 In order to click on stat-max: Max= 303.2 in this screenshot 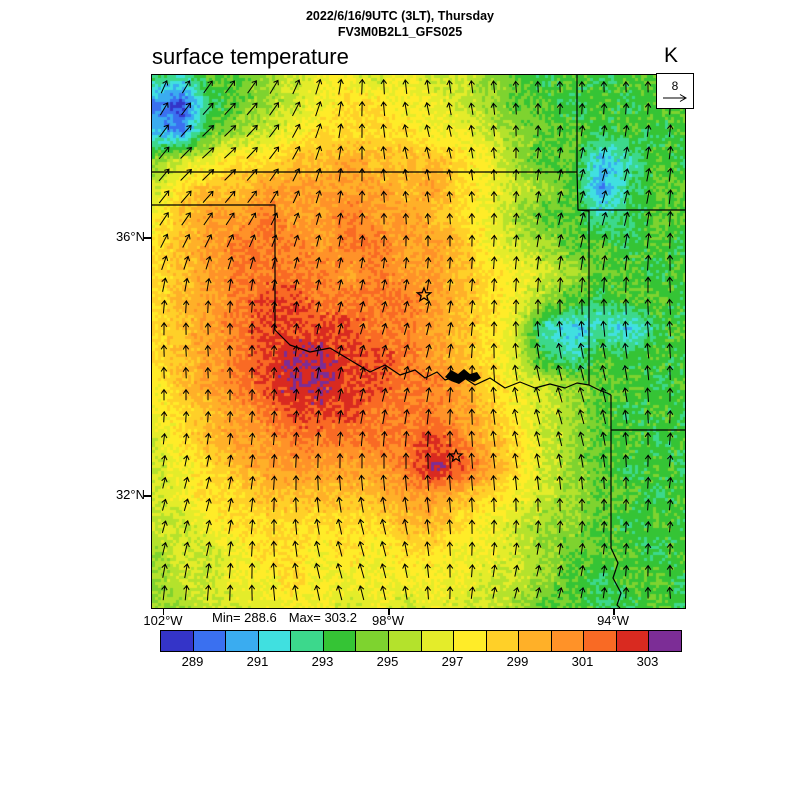, I will do `click(322, 617)`.